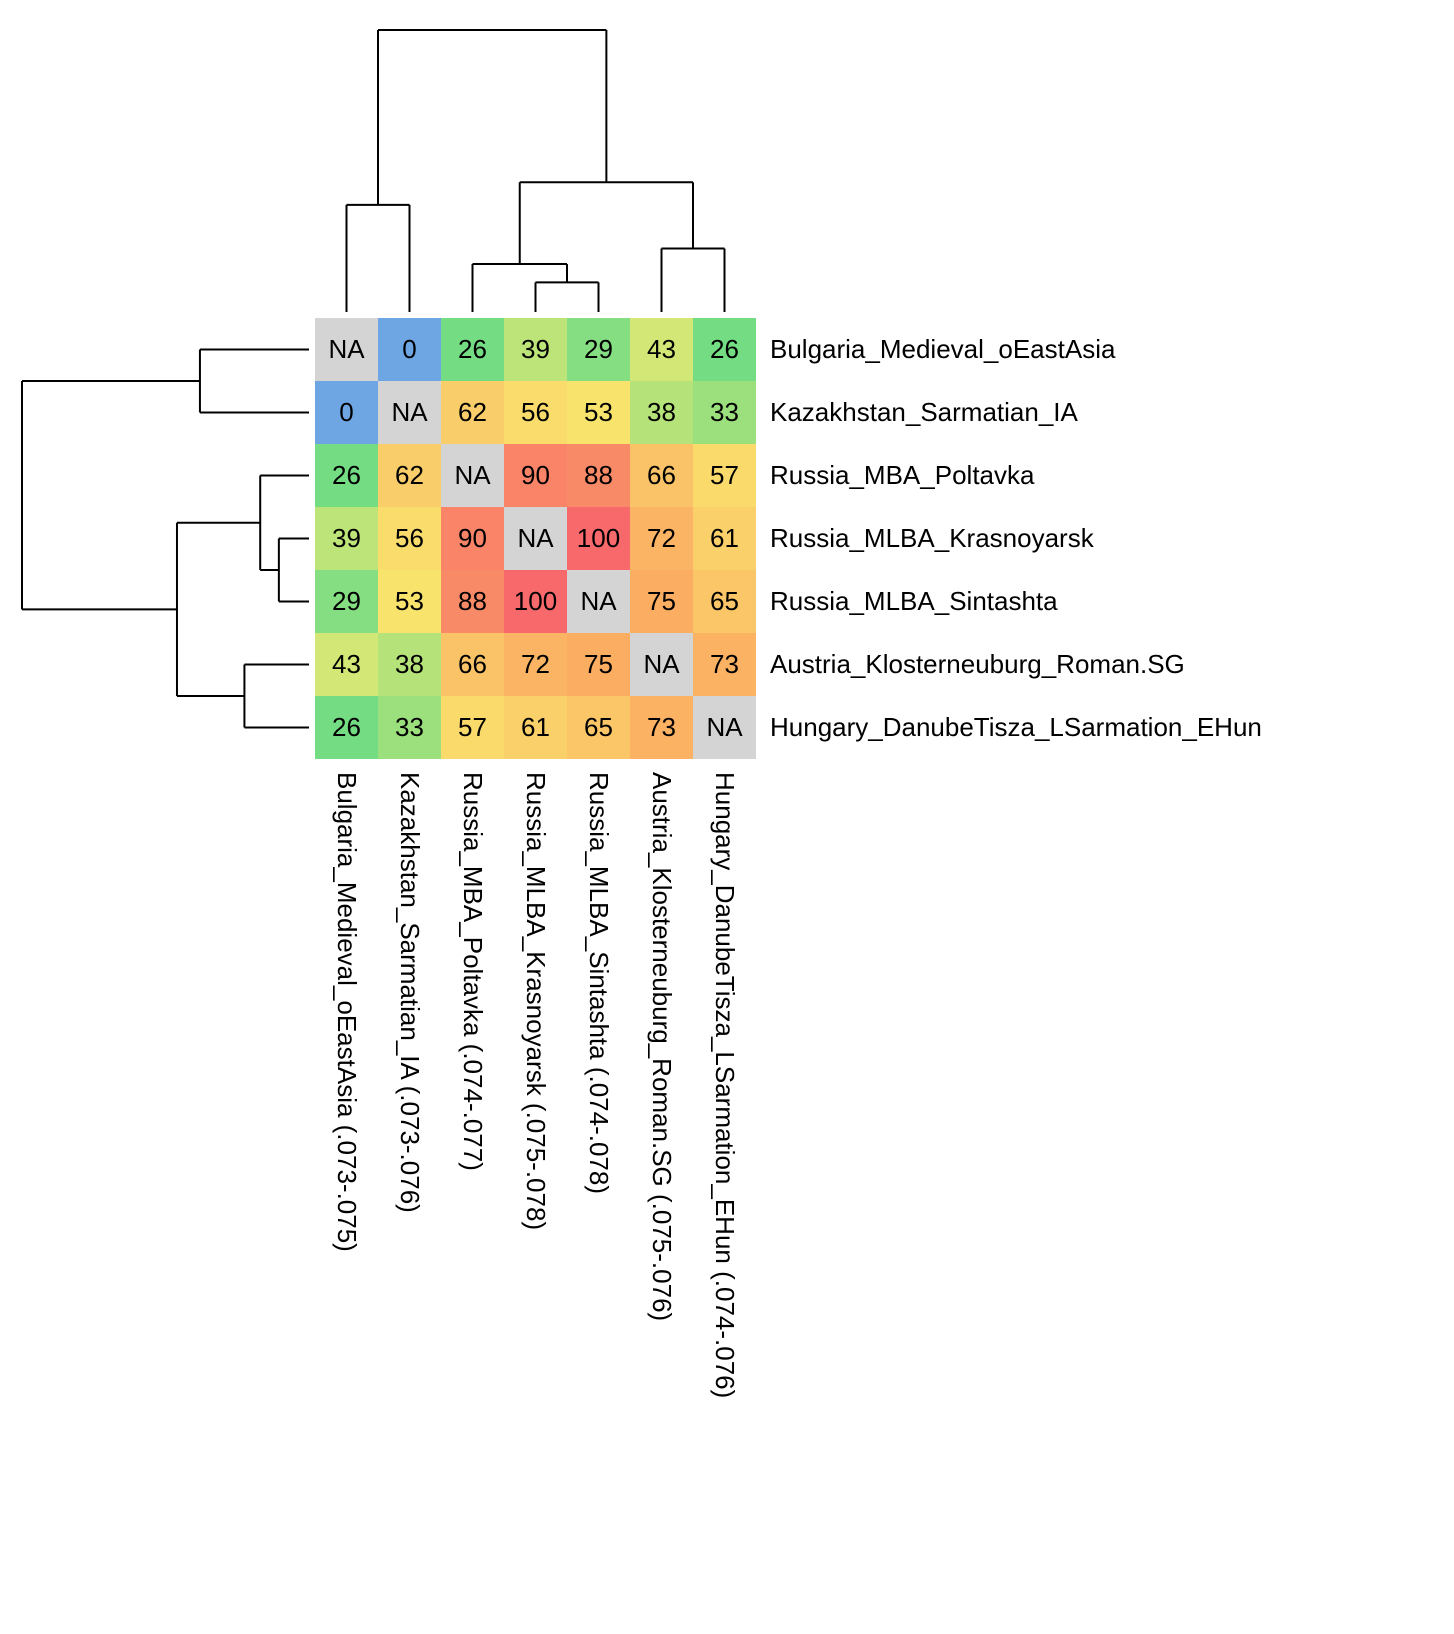  What do you see at coordinates (410, 992) in the screenshot?
I see `column-label: Kazakhstan_Sarmatian_IA (.073-.076)` at bounding box center [410, 992].